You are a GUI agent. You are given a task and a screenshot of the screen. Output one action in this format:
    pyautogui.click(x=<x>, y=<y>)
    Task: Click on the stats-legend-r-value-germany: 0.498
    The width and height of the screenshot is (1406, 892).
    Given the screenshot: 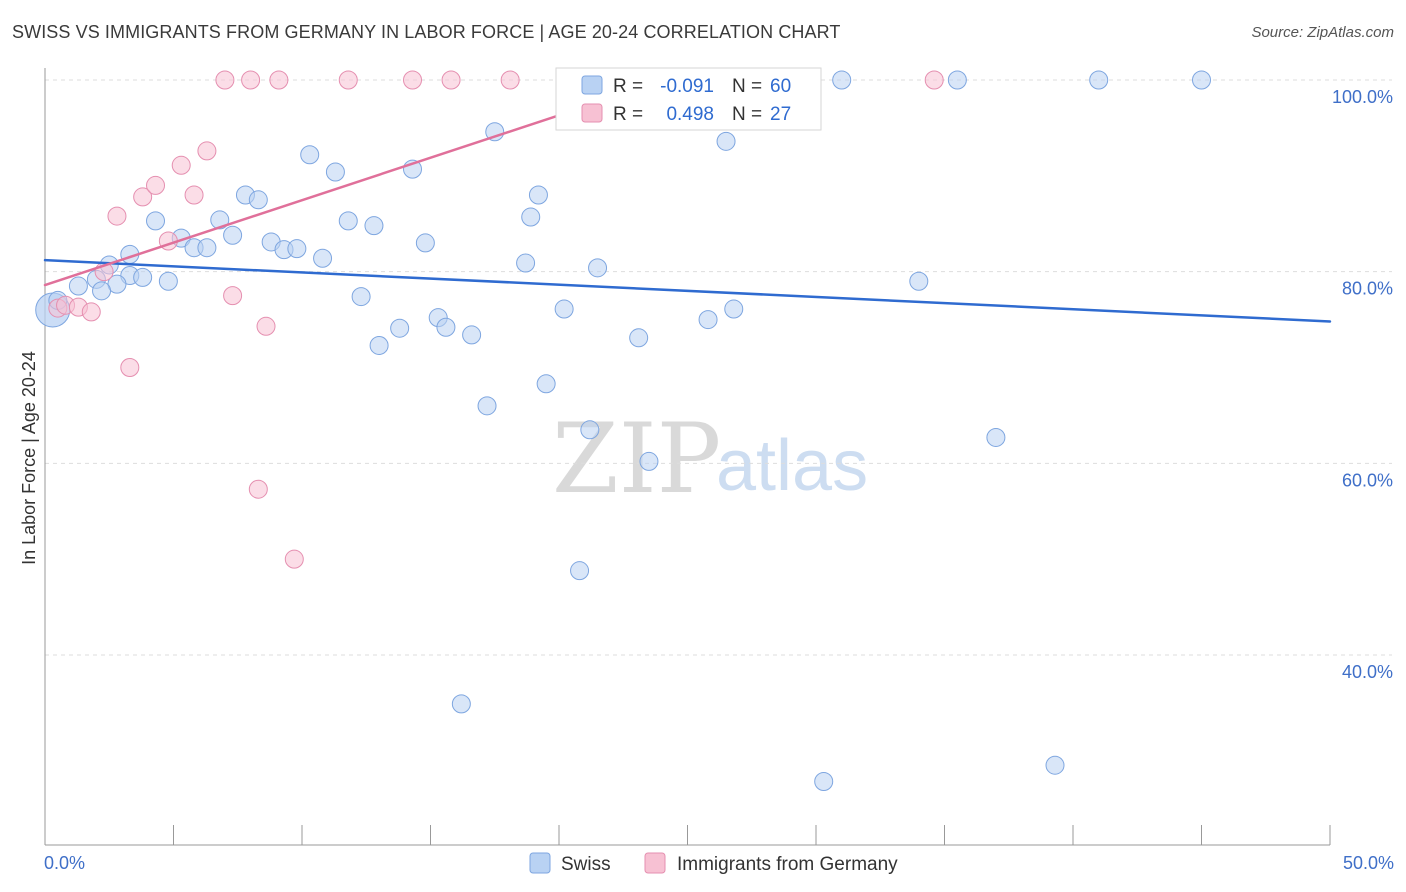 What is the action you would take?
    pyautogui.click(x=690, y=114)
    